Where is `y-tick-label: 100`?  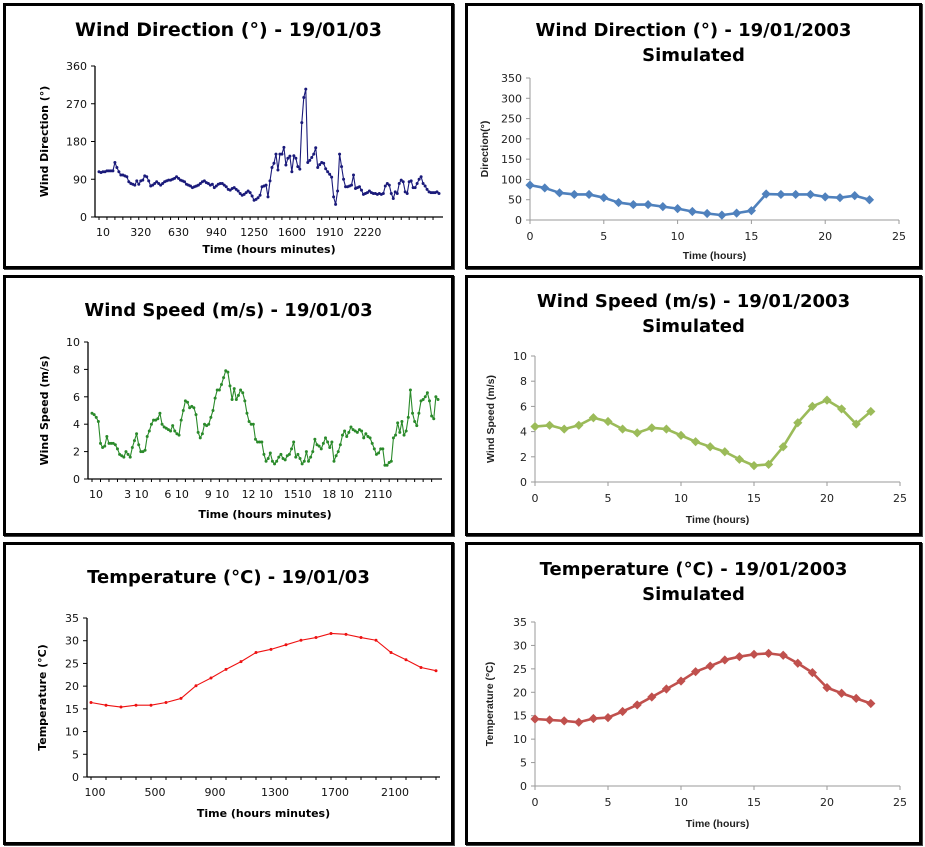 y-tick-label: 100 is located at coordinates (511, 179).